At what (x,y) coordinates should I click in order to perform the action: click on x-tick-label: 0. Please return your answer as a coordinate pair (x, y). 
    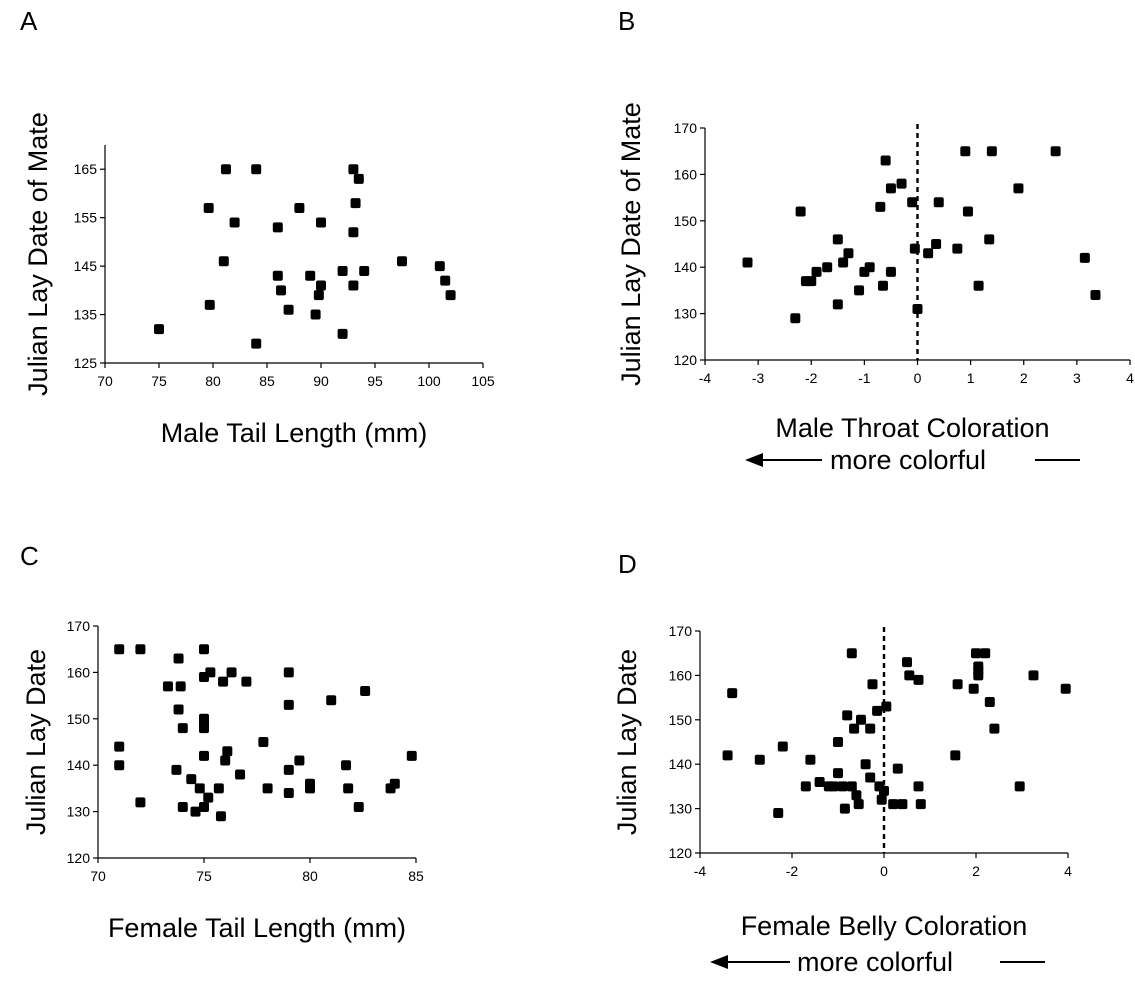
    Looking at the image, I should click on (884, 871).